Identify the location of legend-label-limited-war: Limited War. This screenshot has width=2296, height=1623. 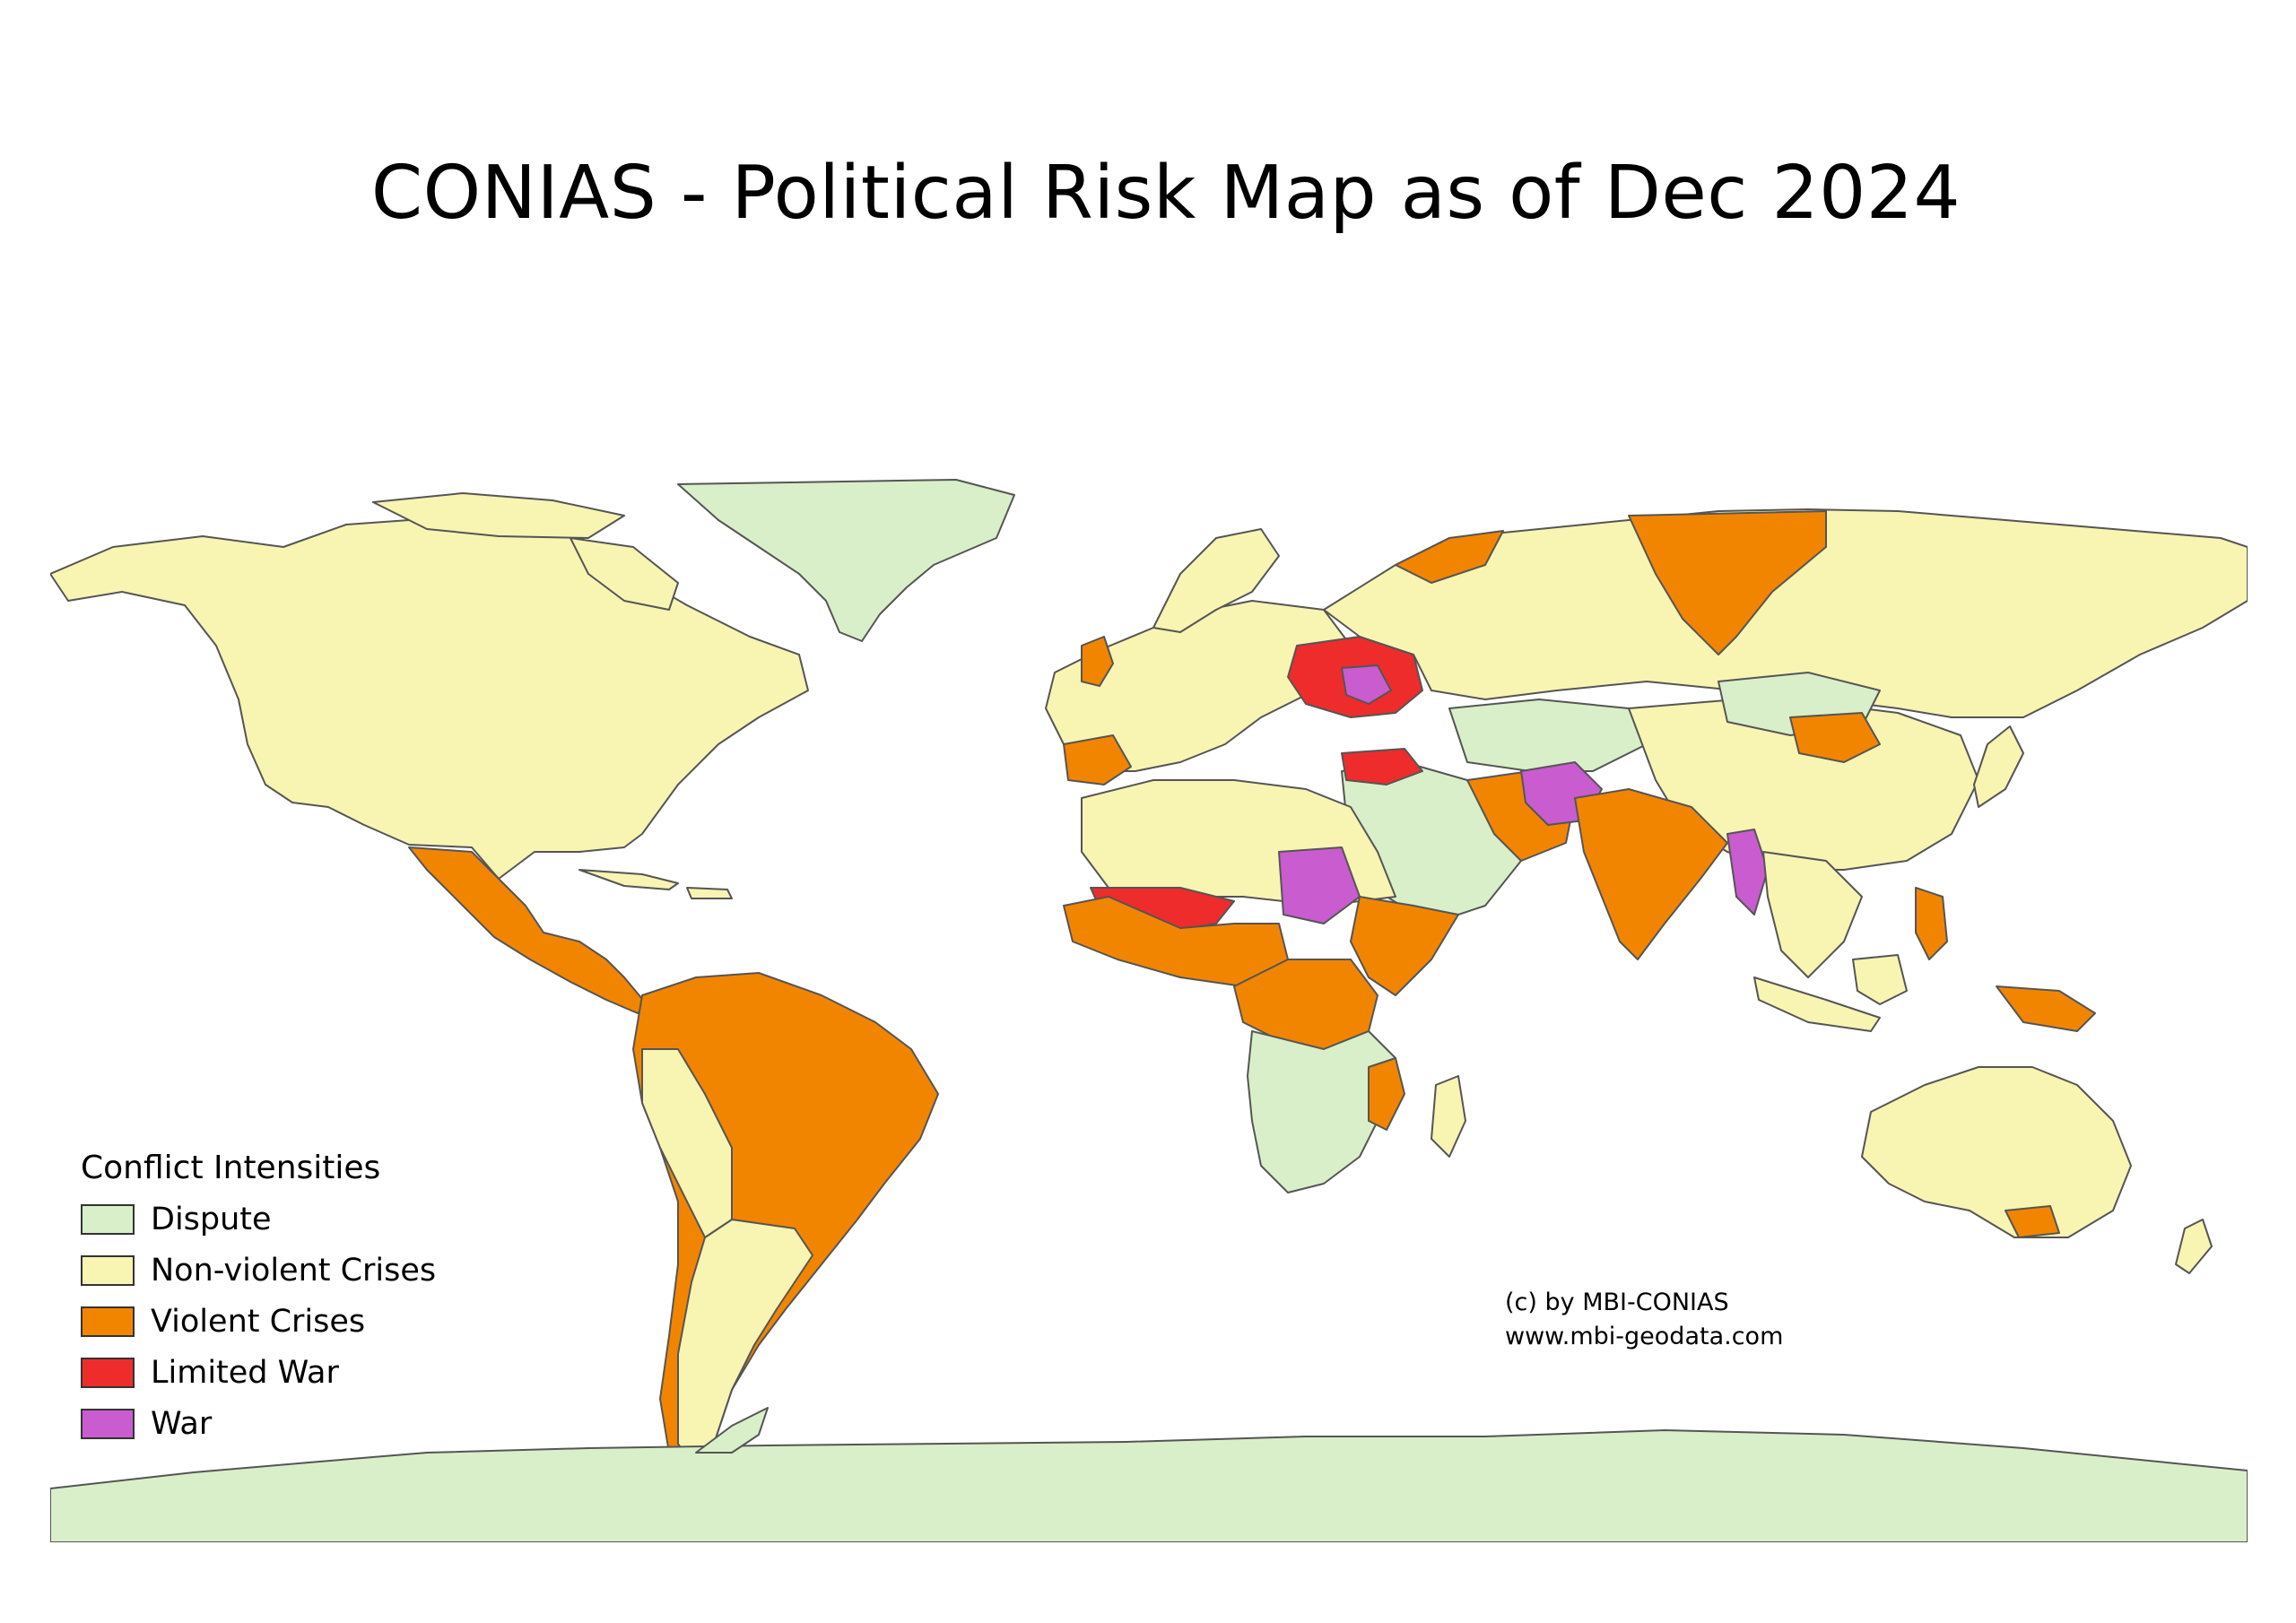
(245, 1373).